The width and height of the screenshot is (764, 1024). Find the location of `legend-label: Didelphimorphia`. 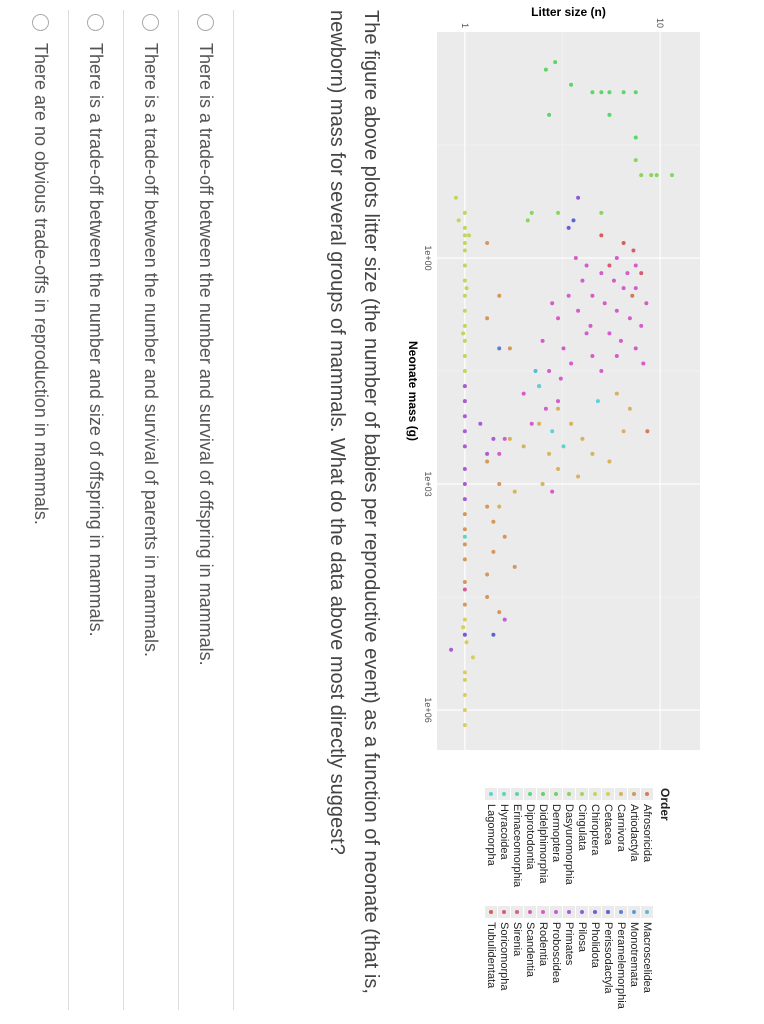

legend-label: Didelphimorphia is located at coordinates (543, 844).